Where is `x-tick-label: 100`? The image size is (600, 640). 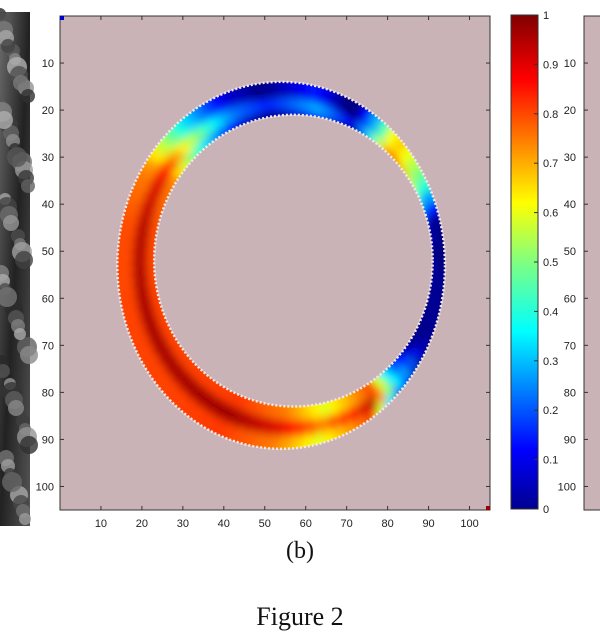 x-tick-label: 100 is located at coordinates (469, 524).